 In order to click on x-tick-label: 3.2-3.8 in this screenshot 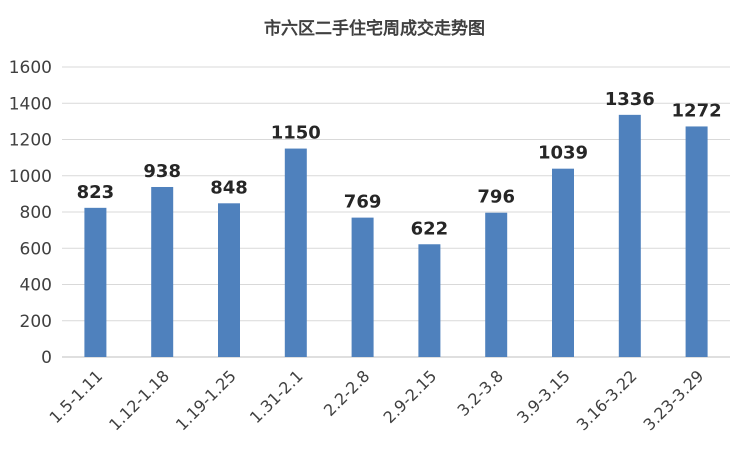, I will do `click(481, 393)`.